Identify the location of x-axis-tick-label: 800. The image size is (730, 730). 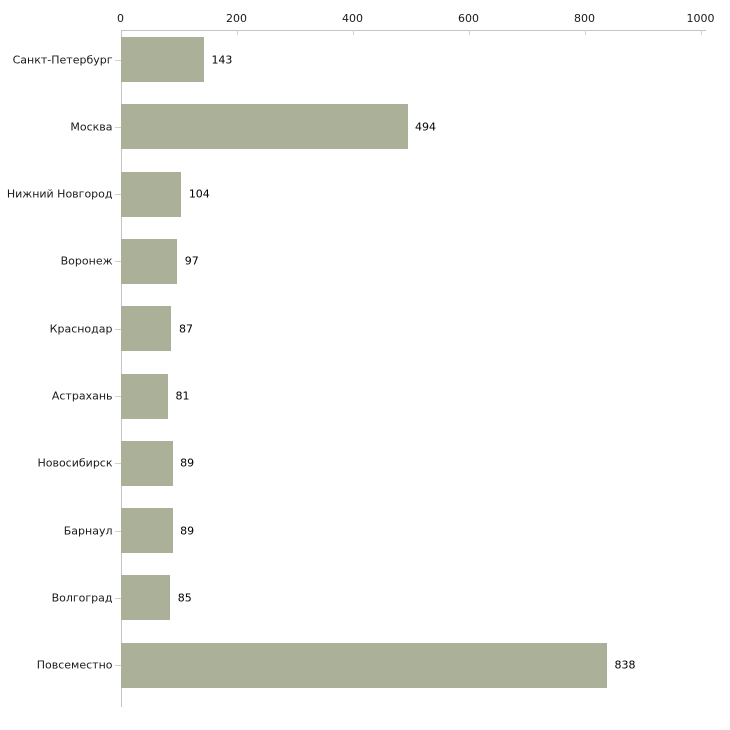
(584, 18).